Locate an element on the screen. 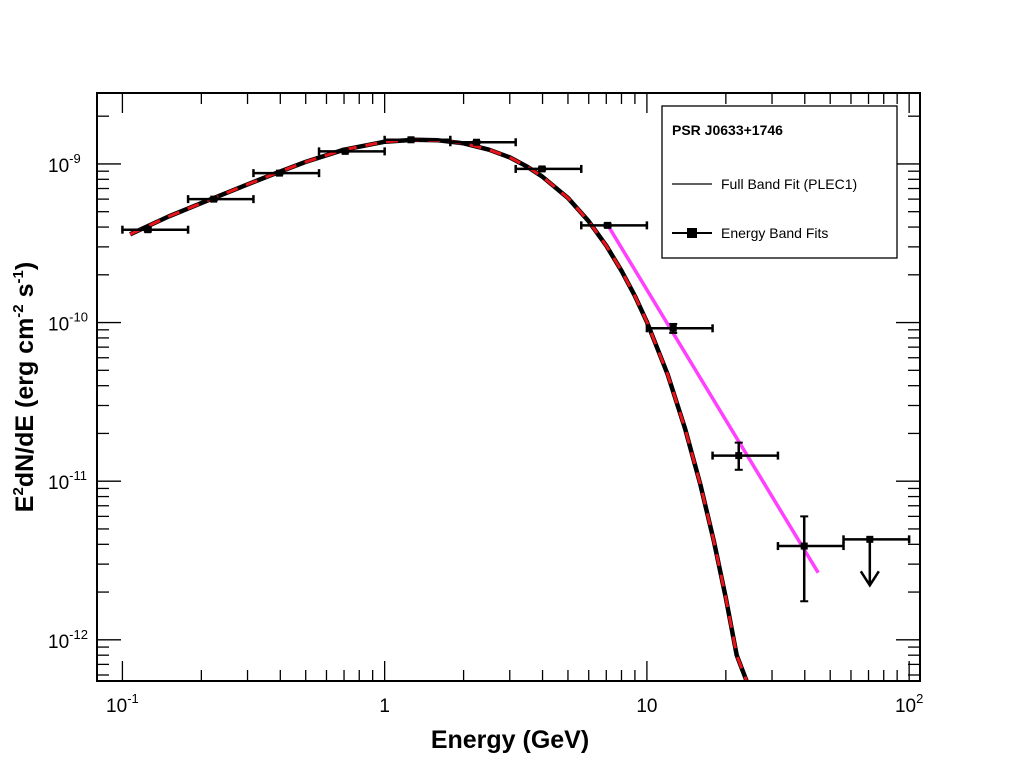 Image resolution: width=1024 pixels, height=768 pixels. x-tick-label: 1 is located at coordinates (384, 706).